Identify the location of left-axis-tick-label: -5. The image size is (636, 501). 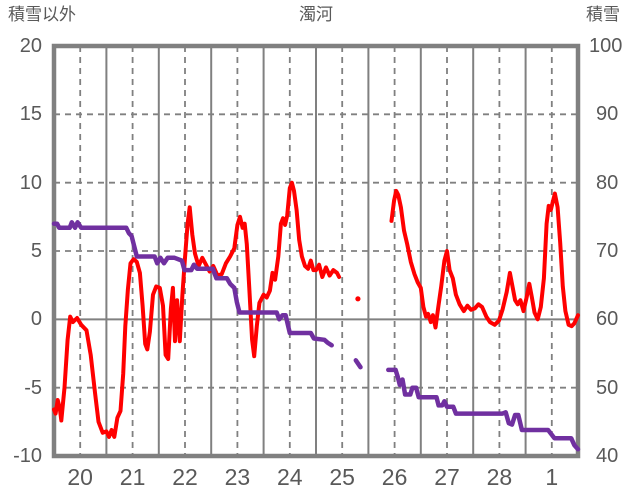
(33, 387).